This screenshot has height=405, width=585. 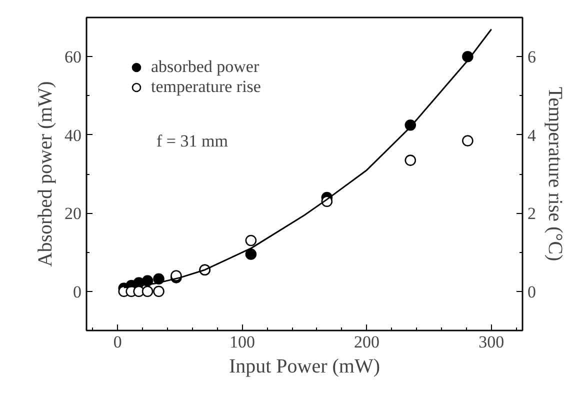 I want to click on y-axis-title: Absorbed power (mW), so click(x=45, y=174).